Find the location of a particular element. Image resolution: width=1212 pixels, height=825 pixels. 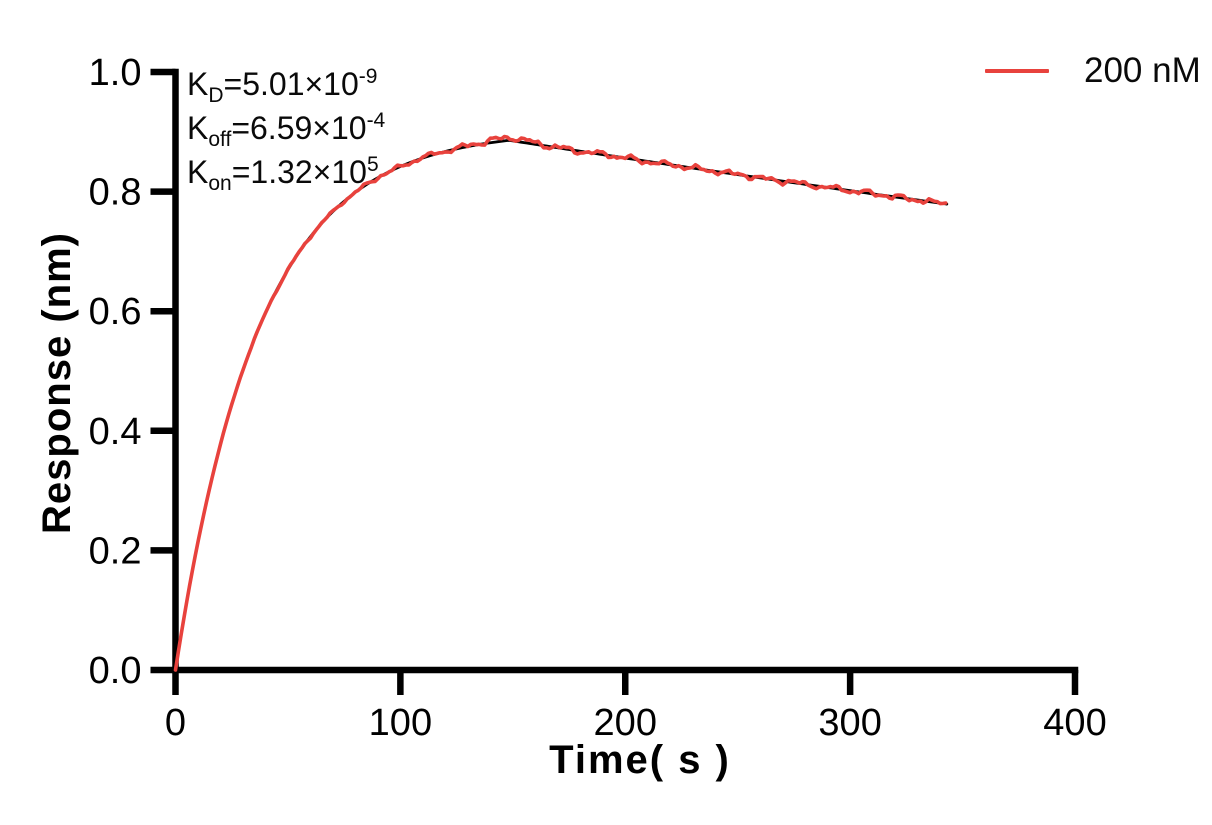

x-tick-label: 300 is located at coordinates (849, 723).